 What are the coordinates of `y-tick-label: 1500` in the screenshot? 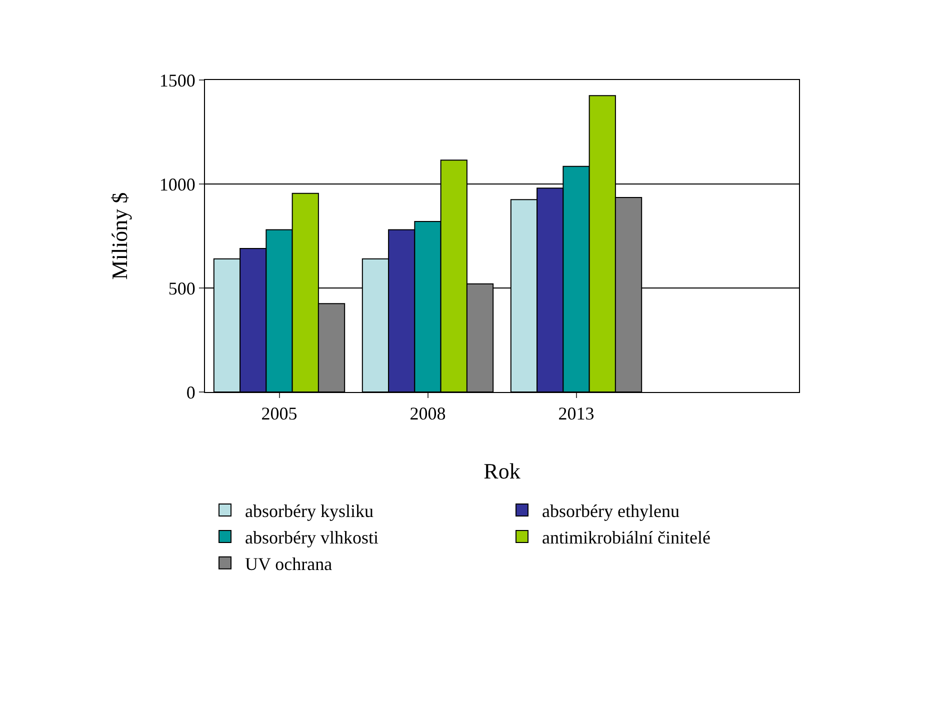 It's located at (177, 80).